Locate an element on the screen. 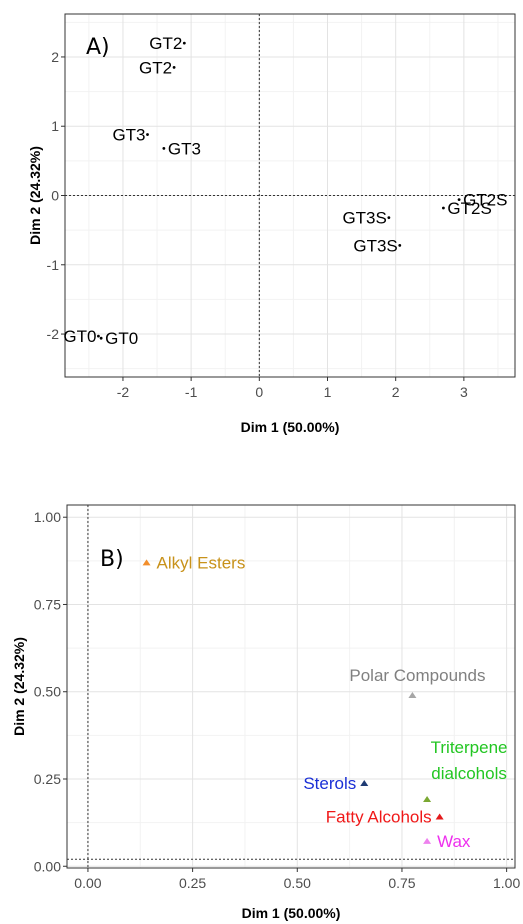 Image resolution: width=523 pixels, height=924 pixels. point-label: Triterpene is located at coordinates (469, 747).